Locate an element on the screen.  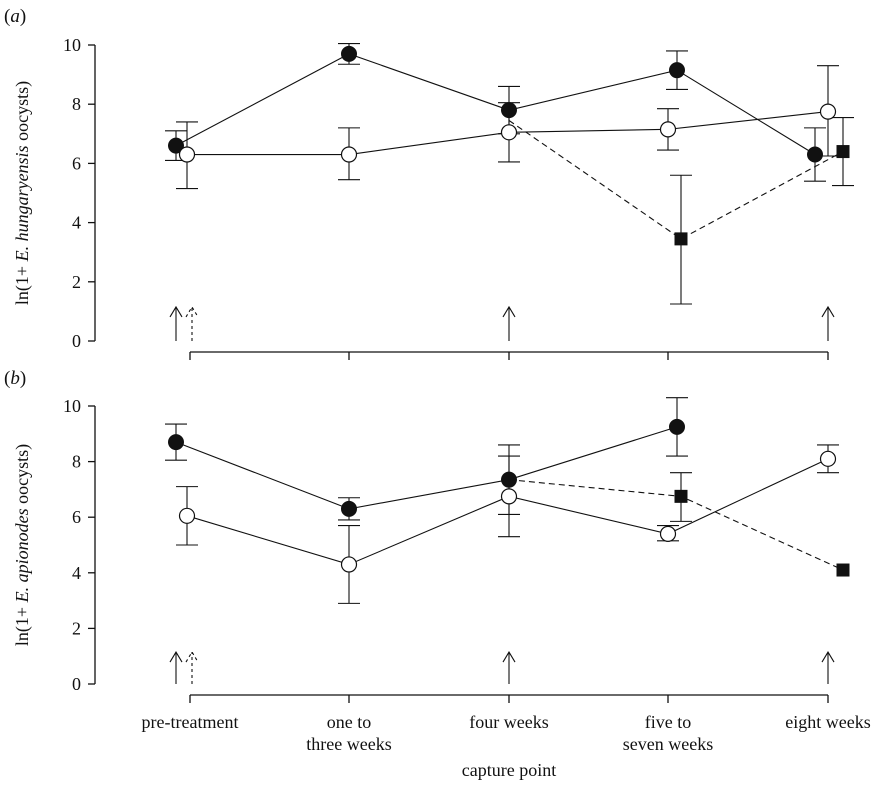
x-tick-label: one to is located at coordinates (349, 722).